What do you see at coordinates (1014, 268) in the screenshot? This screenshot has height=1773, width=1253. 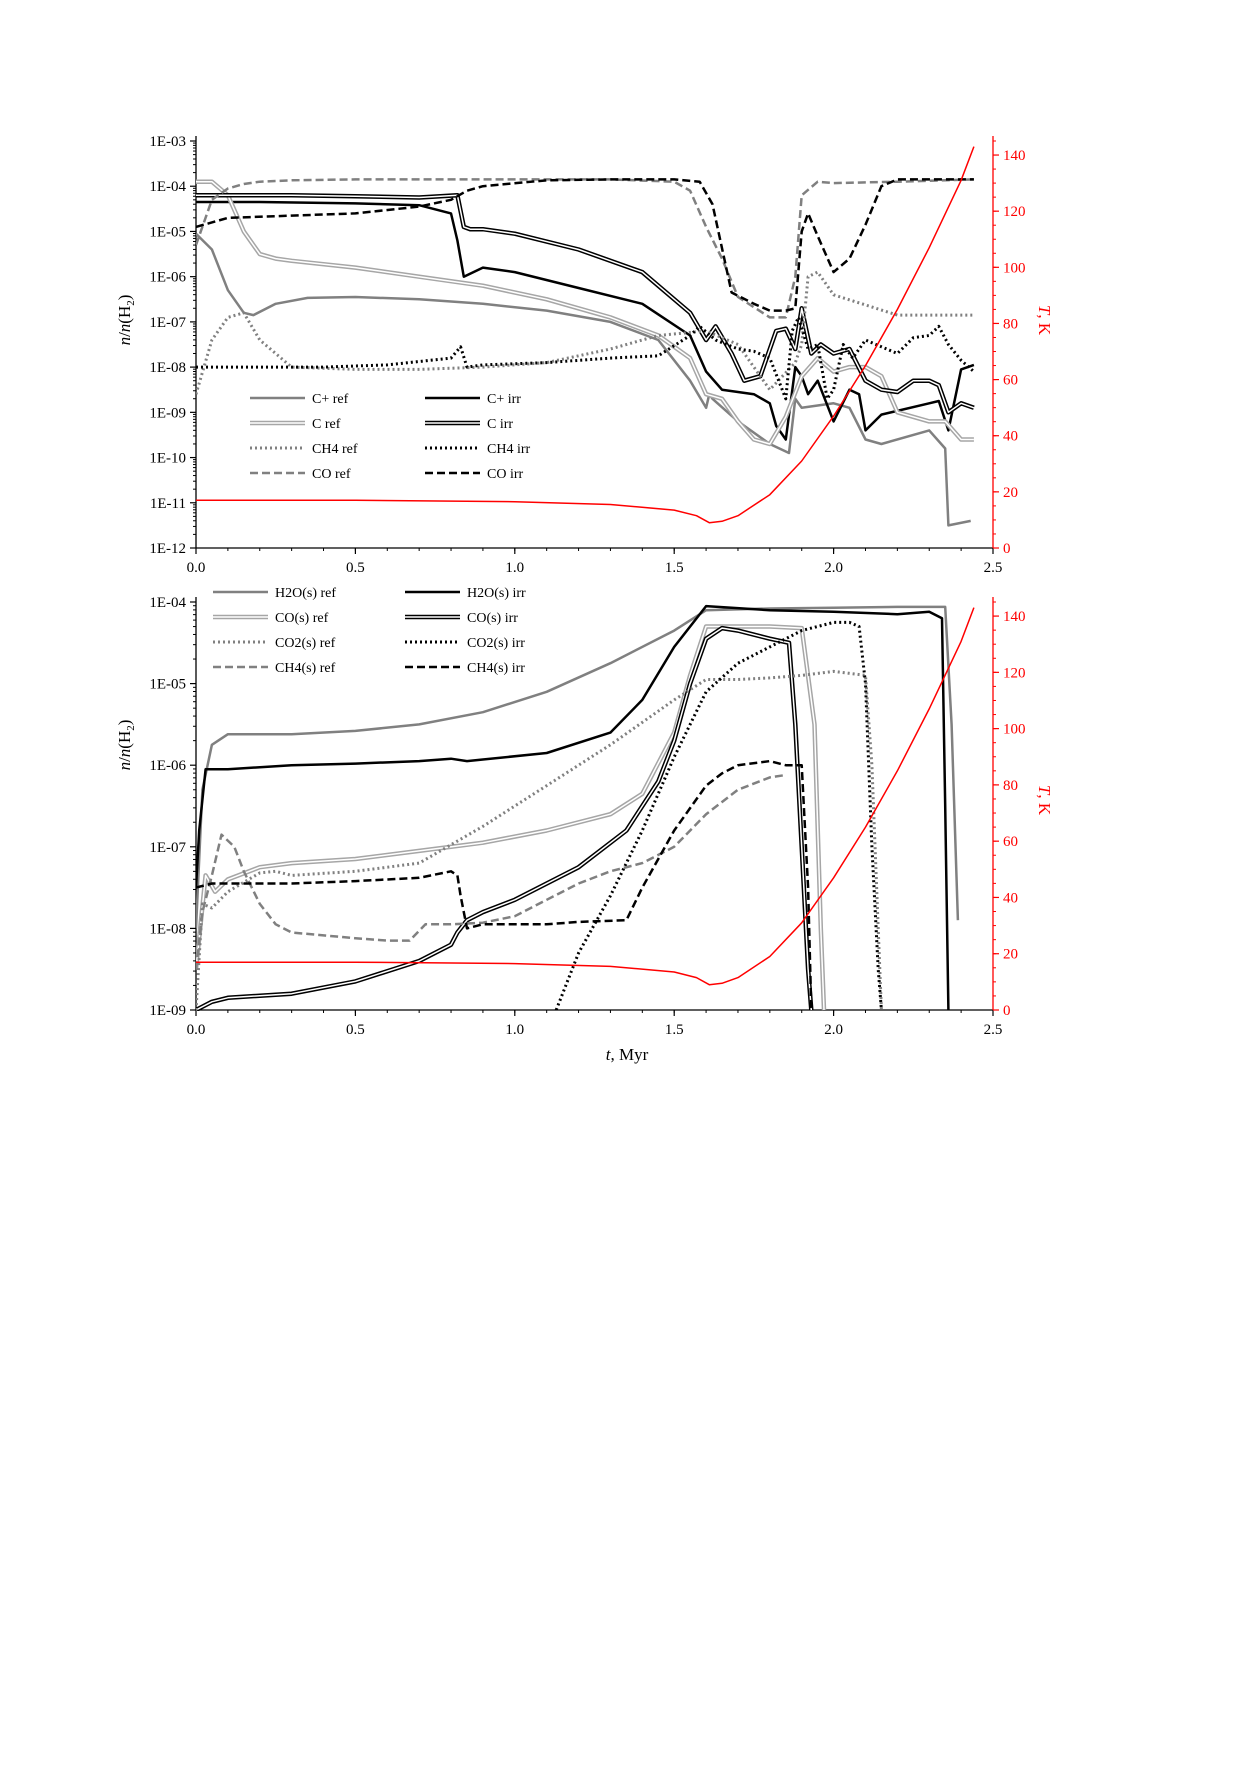 I see `top-y2-tick-label: 100` at bounding box center [1014, 268].